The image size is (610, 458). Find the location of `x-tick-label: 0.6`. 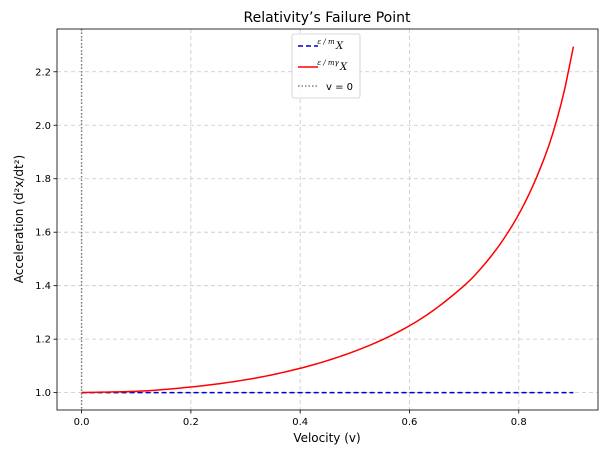

x-tick-label: 0.6 is located at coordinates (410, 422).